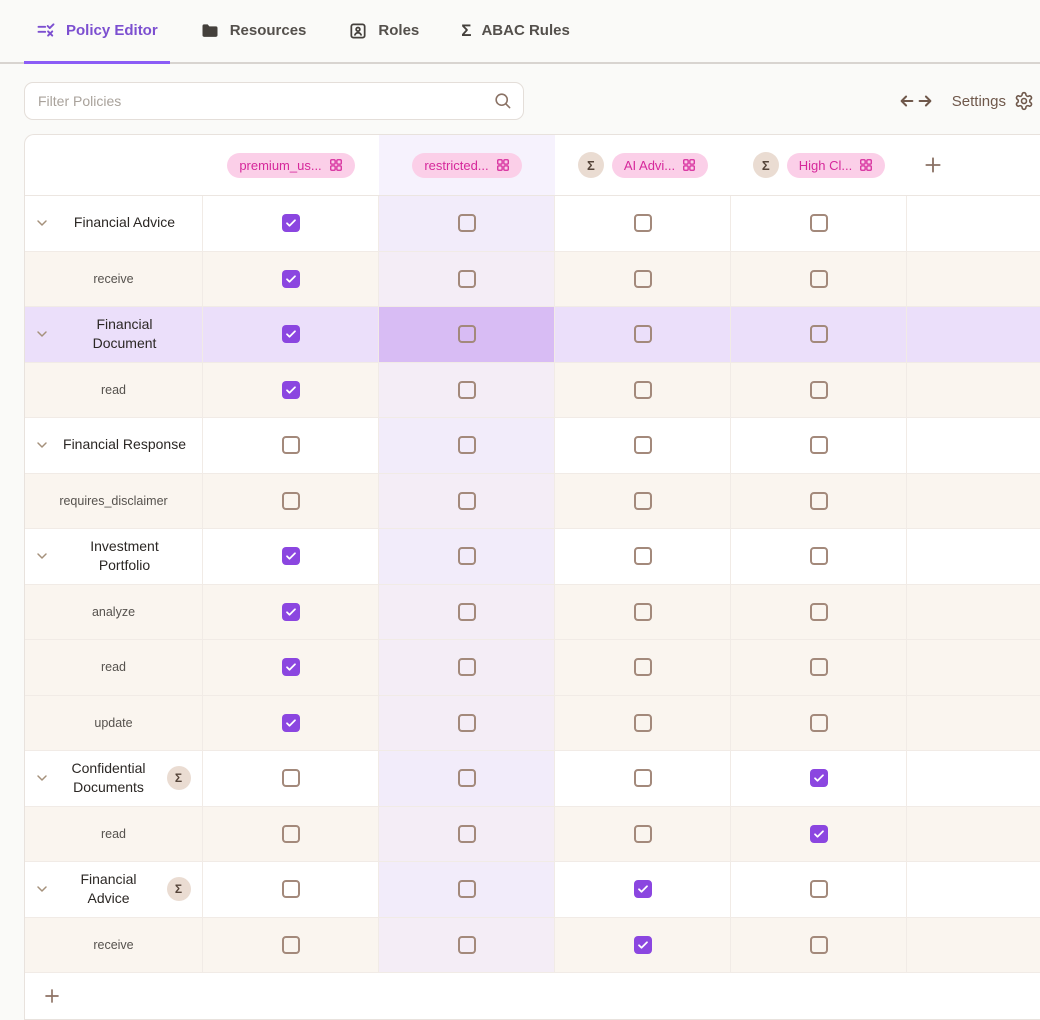 The width and height of the screenshot is (1040, 1020). I want to click on add-column-button, so click(933, 165).